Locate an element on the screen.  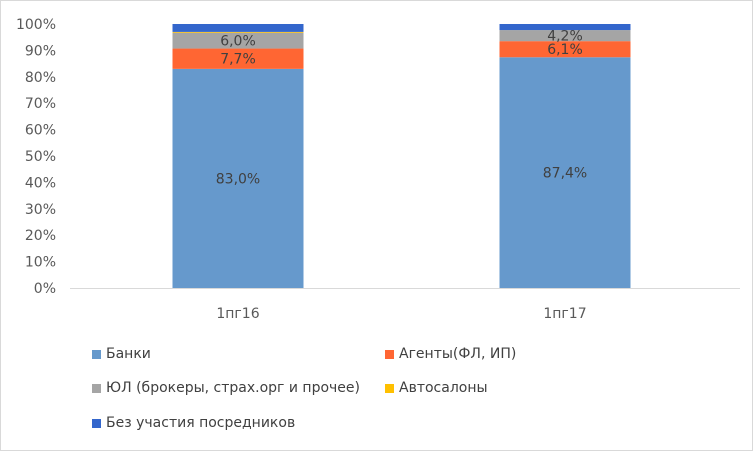
y-tick-label: 60% is located at coordinates (40, 131).